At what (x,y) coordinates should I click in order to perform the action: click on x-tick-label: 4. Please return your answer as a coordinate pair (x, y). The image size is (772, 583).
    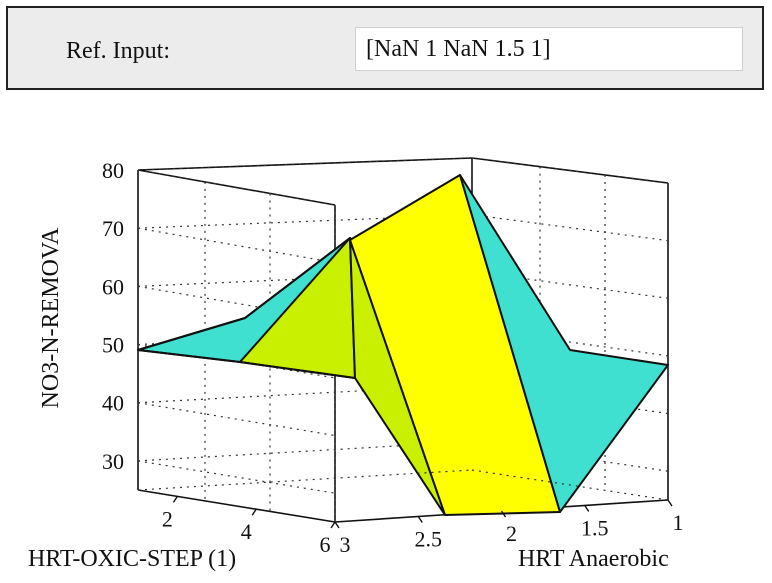
    Looking at the image, I should click on (246, 531).